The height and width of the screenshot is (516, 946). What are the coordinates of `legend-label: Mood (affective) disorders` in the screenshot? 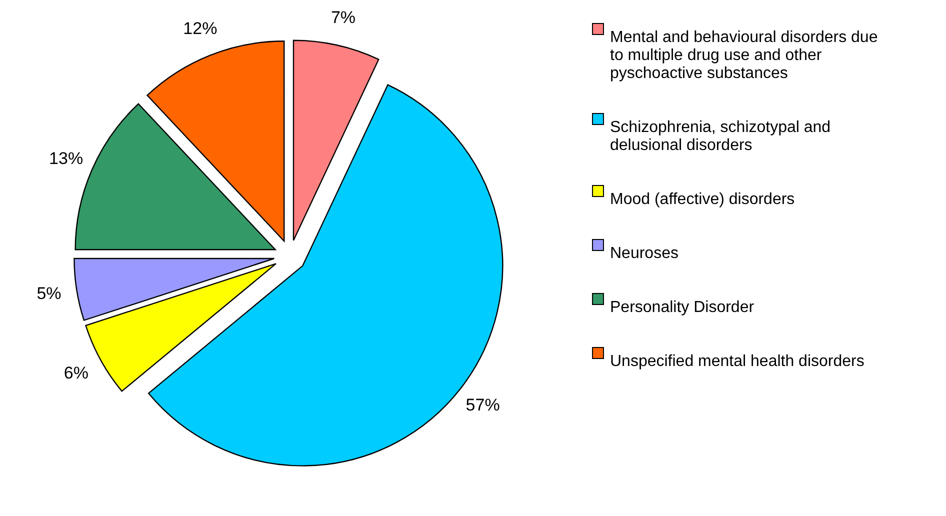 It's located at (702, 199).